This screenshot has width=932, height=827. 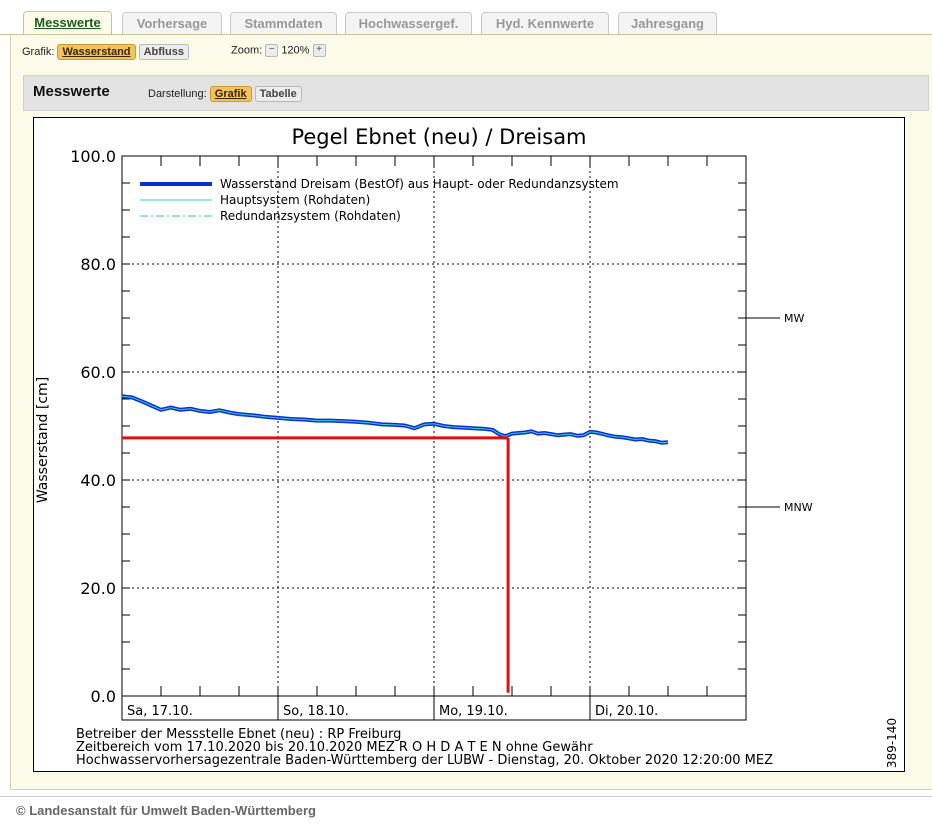 I want to click on zoom-control: Zoom: − 120% +, so click(x=278, y=50).